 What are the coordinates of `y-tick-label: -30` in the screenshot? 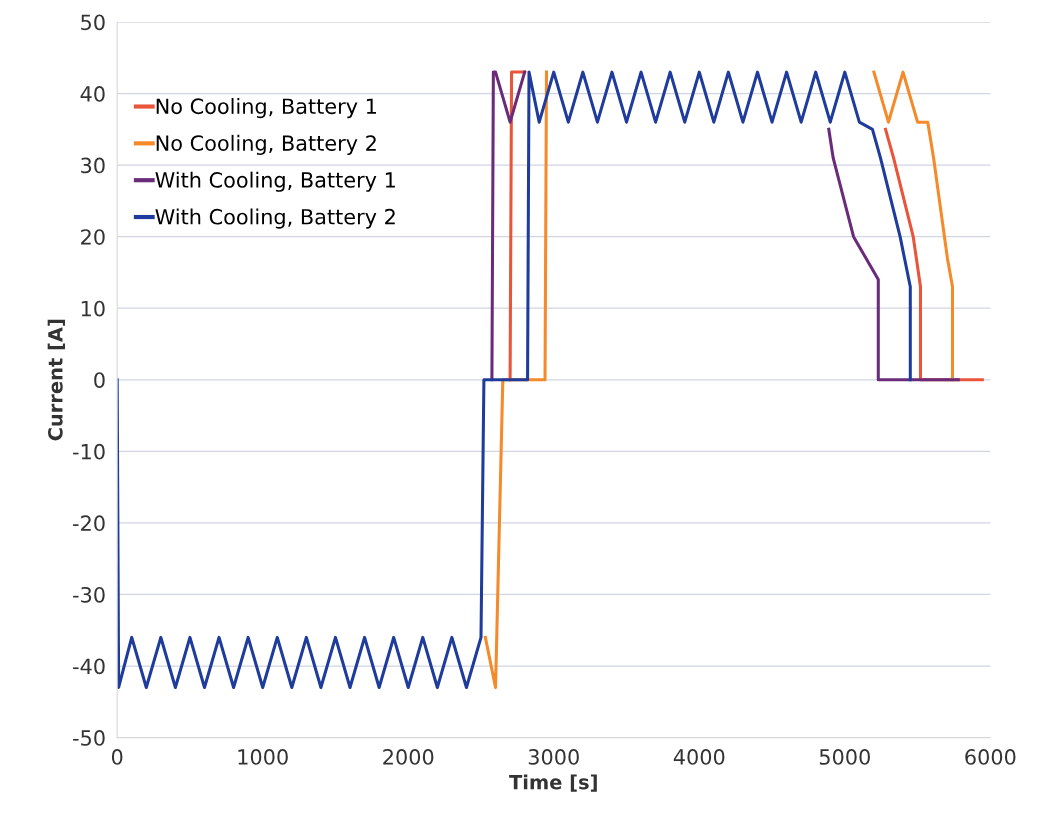 It's located at (89, 594).